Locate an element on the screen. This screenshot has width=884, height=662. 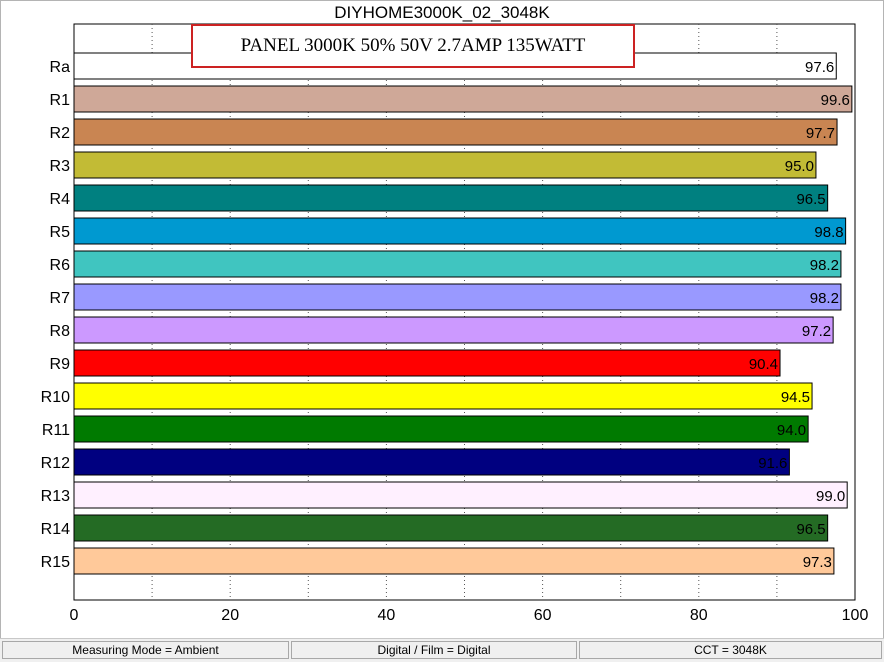
category-label: R4 is located at coordinates (60, 199).